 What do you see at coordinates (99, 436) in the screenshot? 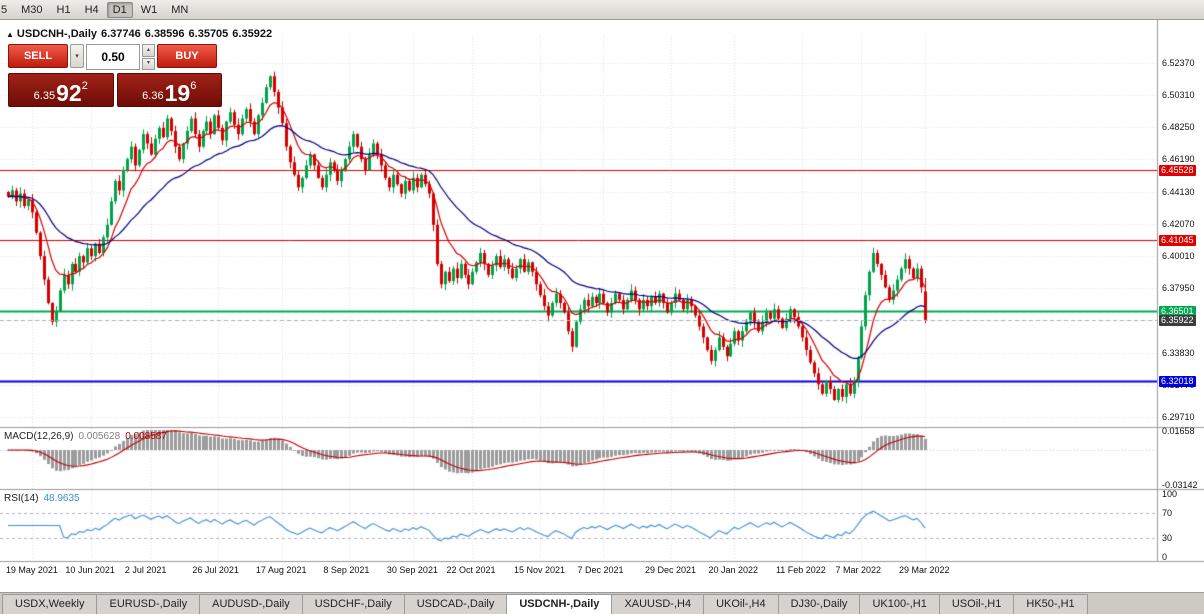
I see `macd-main-value: 0.005628` at bounding box center [99, 436].